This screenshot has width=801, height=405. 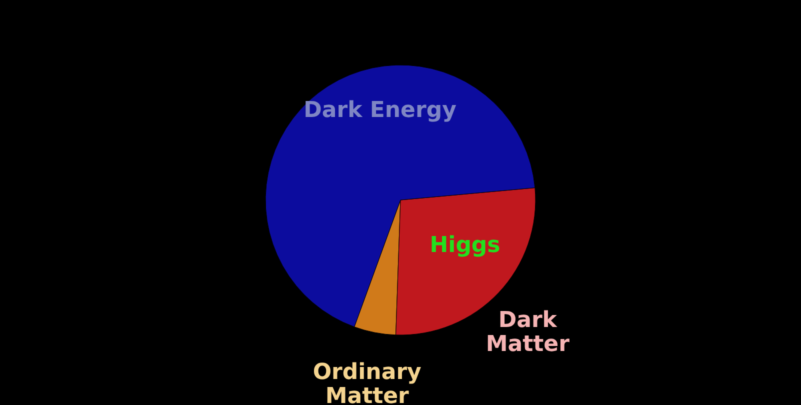 What do you see at coordinates (380, 110) in the screenshot?
I see `slice-label: Dark Energy` at bounding box center [380, 110].